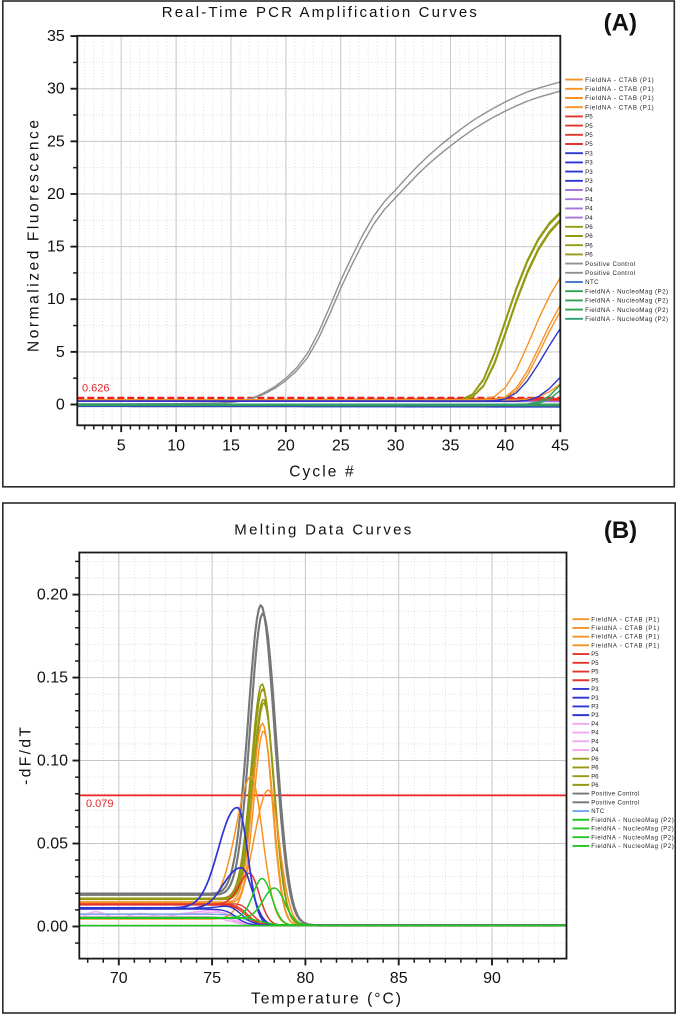 The image size is (678, 1020). What do you see at coordinates (620, 530) in the screenshot?
I see `svg-text: (B)` at bounding box center [620, 530].